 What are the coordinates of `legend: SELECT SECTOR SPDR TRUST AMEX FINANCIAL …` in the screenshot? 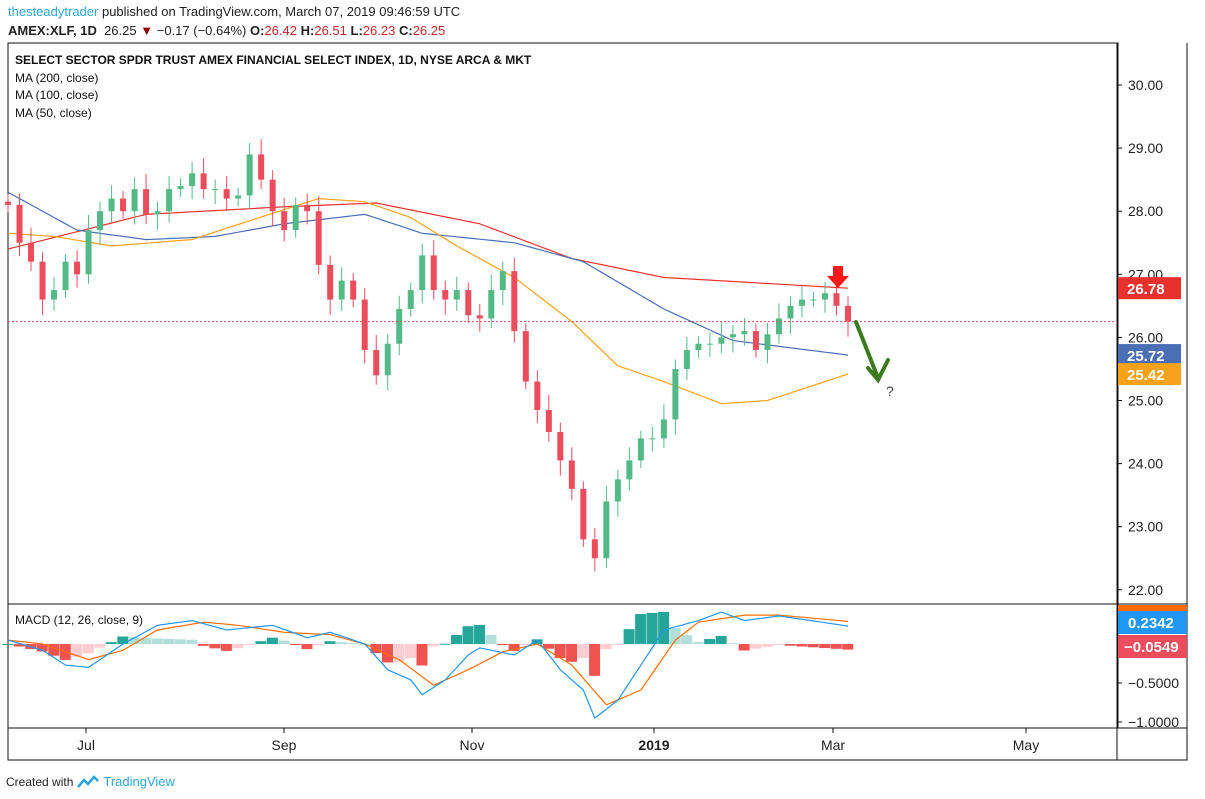 It's located at (273, 87).